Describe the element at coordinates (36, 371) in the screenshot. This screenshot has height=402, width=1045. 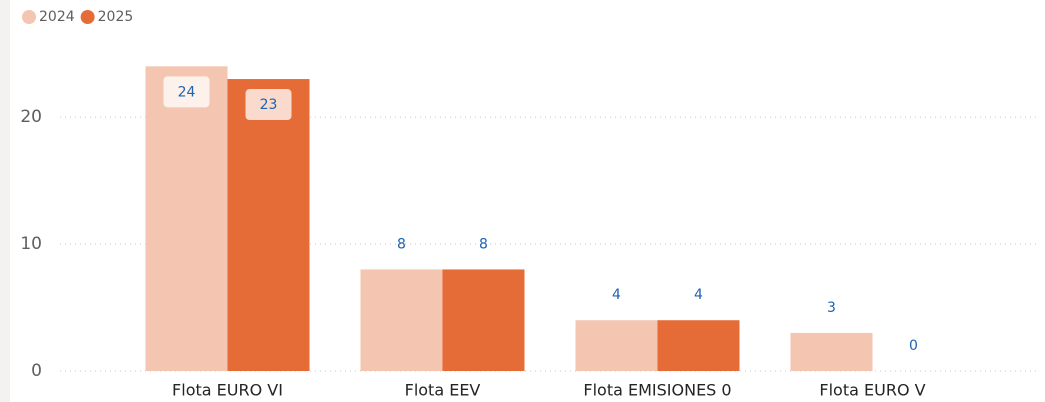
I see `y-tick-label: 0` at that location.